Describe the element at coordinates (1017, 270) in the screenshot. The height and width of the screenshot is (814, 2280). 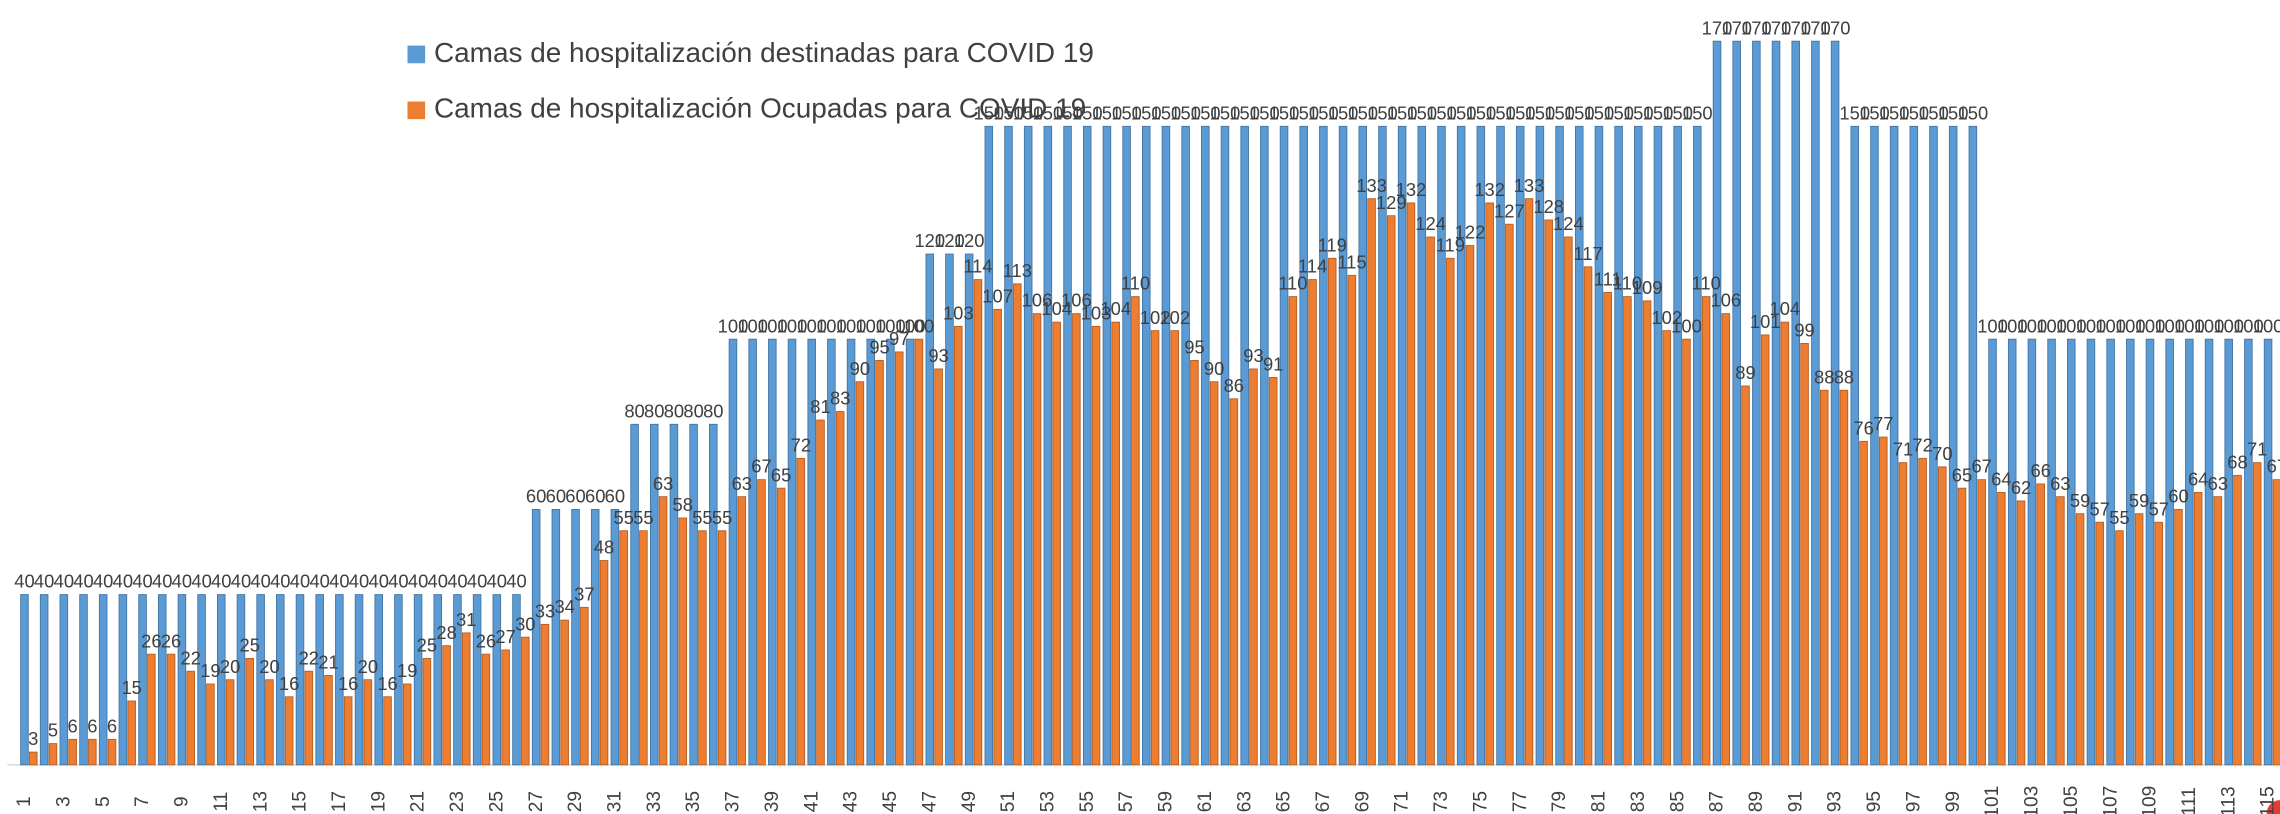
I see `data-label: 113` at that location.